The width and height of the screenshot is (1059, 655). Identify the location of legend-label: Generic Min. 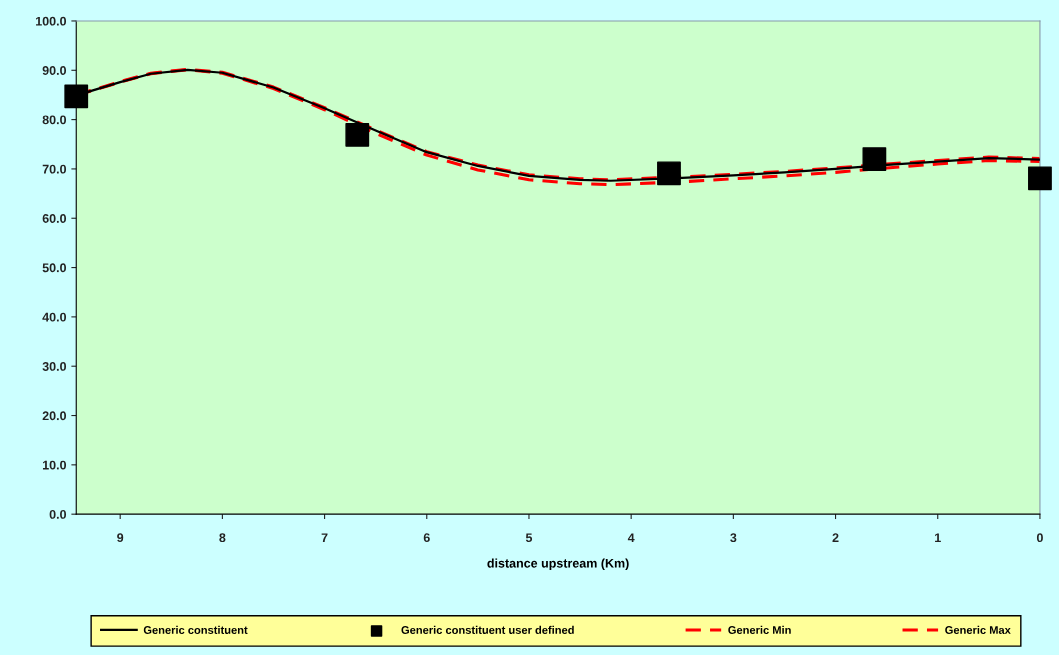
(759, 629).